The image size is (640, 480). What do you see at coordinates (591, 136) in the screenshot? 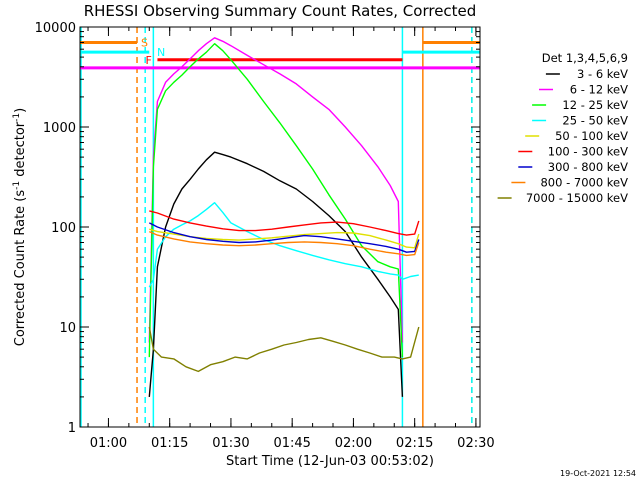
I see `legend-entry: 50 - 100 keV` at bounding box center [591, 136].